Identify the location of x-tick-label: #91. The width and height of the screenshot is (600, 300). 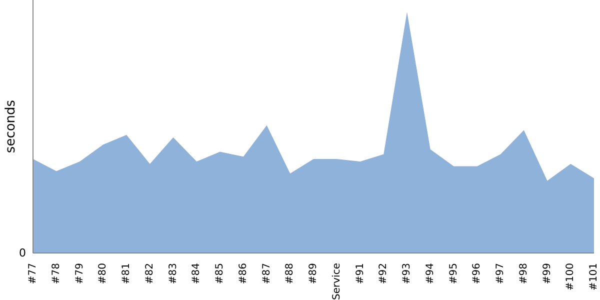
(360, 273).